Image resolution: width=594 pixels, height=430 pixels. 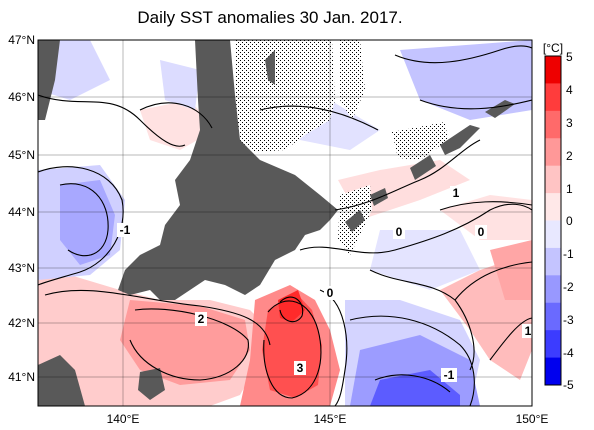 I want to click on lat-label: 42°N, so click(x=21, y=323).